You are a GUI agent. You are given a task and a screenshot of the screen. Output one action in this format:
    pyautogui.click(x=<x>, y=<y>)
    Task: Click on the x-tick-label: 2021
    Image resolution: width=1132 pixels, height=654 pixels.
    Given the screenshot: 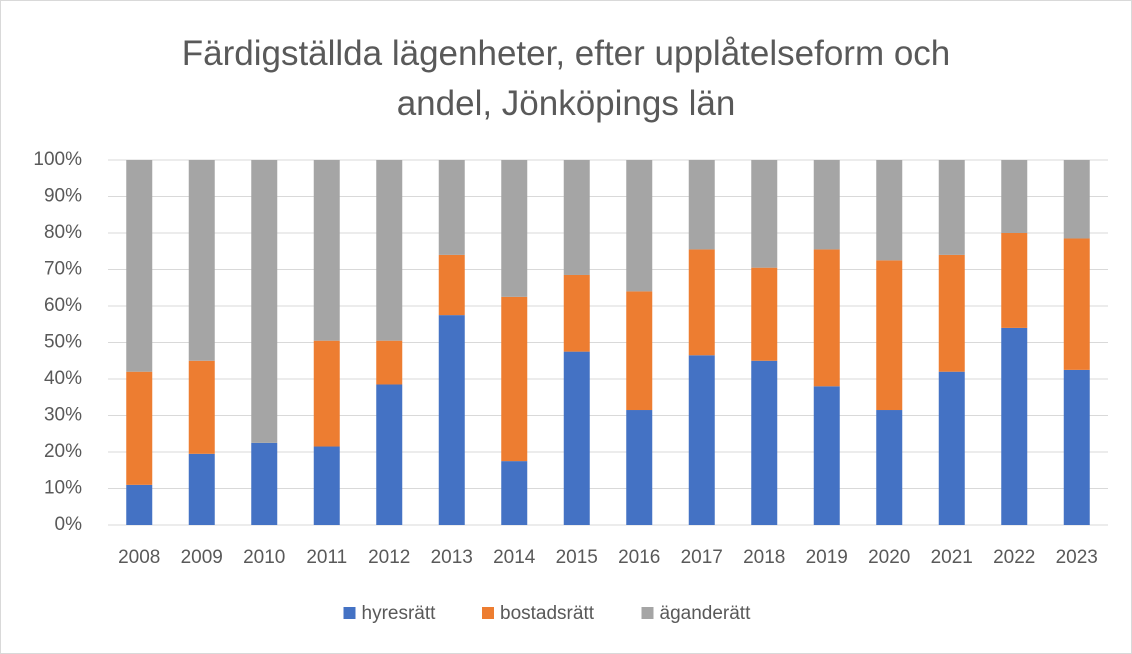 What is the action you would take?
    pyautogui.click(x=952, y=557)
    